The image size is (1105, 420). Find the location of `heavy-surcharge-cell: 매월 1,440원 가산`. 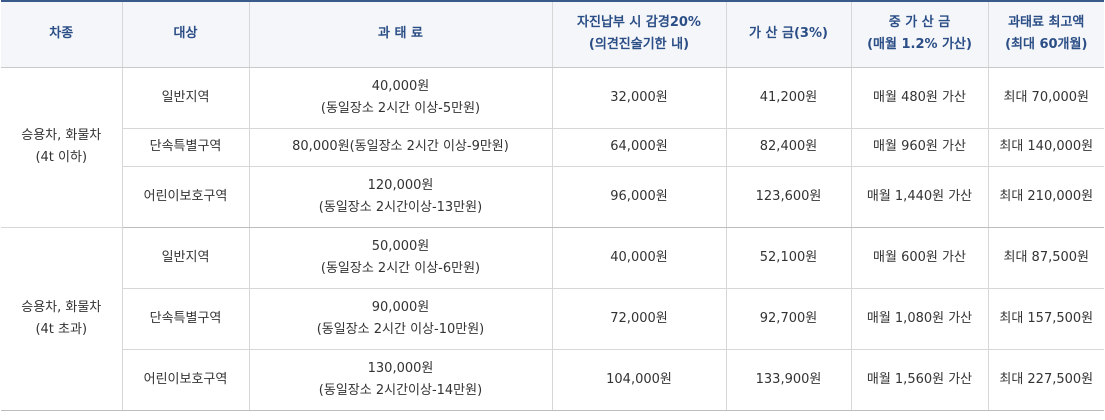

heavy-surcharge-cell: 매월 1,440원 가산 is located at coordinates (919, 197).